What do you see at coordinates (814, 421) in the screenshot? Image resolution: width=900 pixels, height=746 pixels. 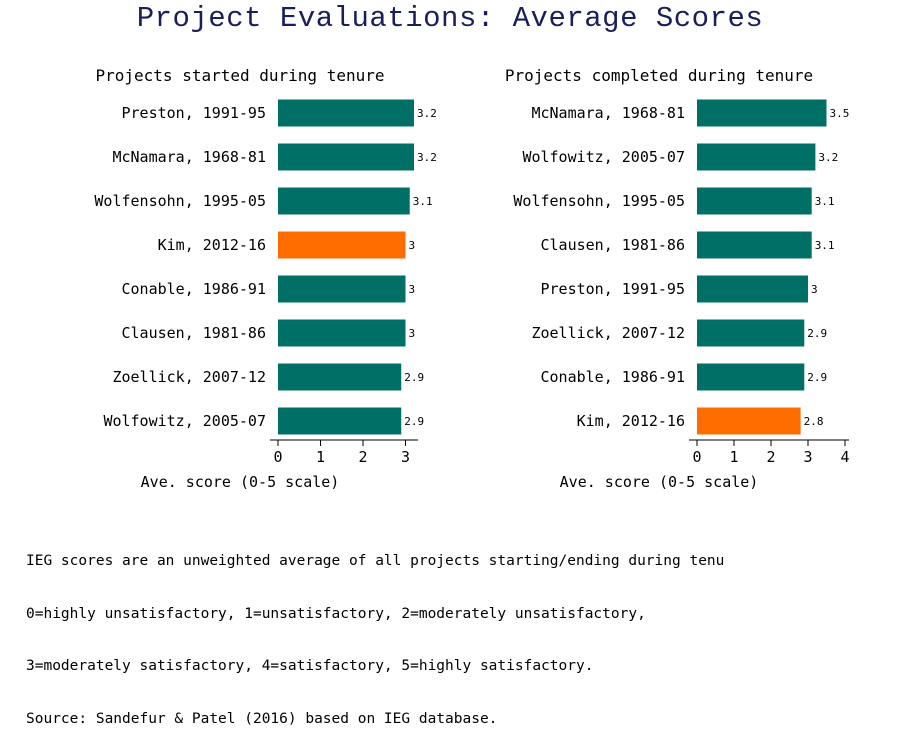 I see `value-label: 2.8` at bounding box center [814, 421].